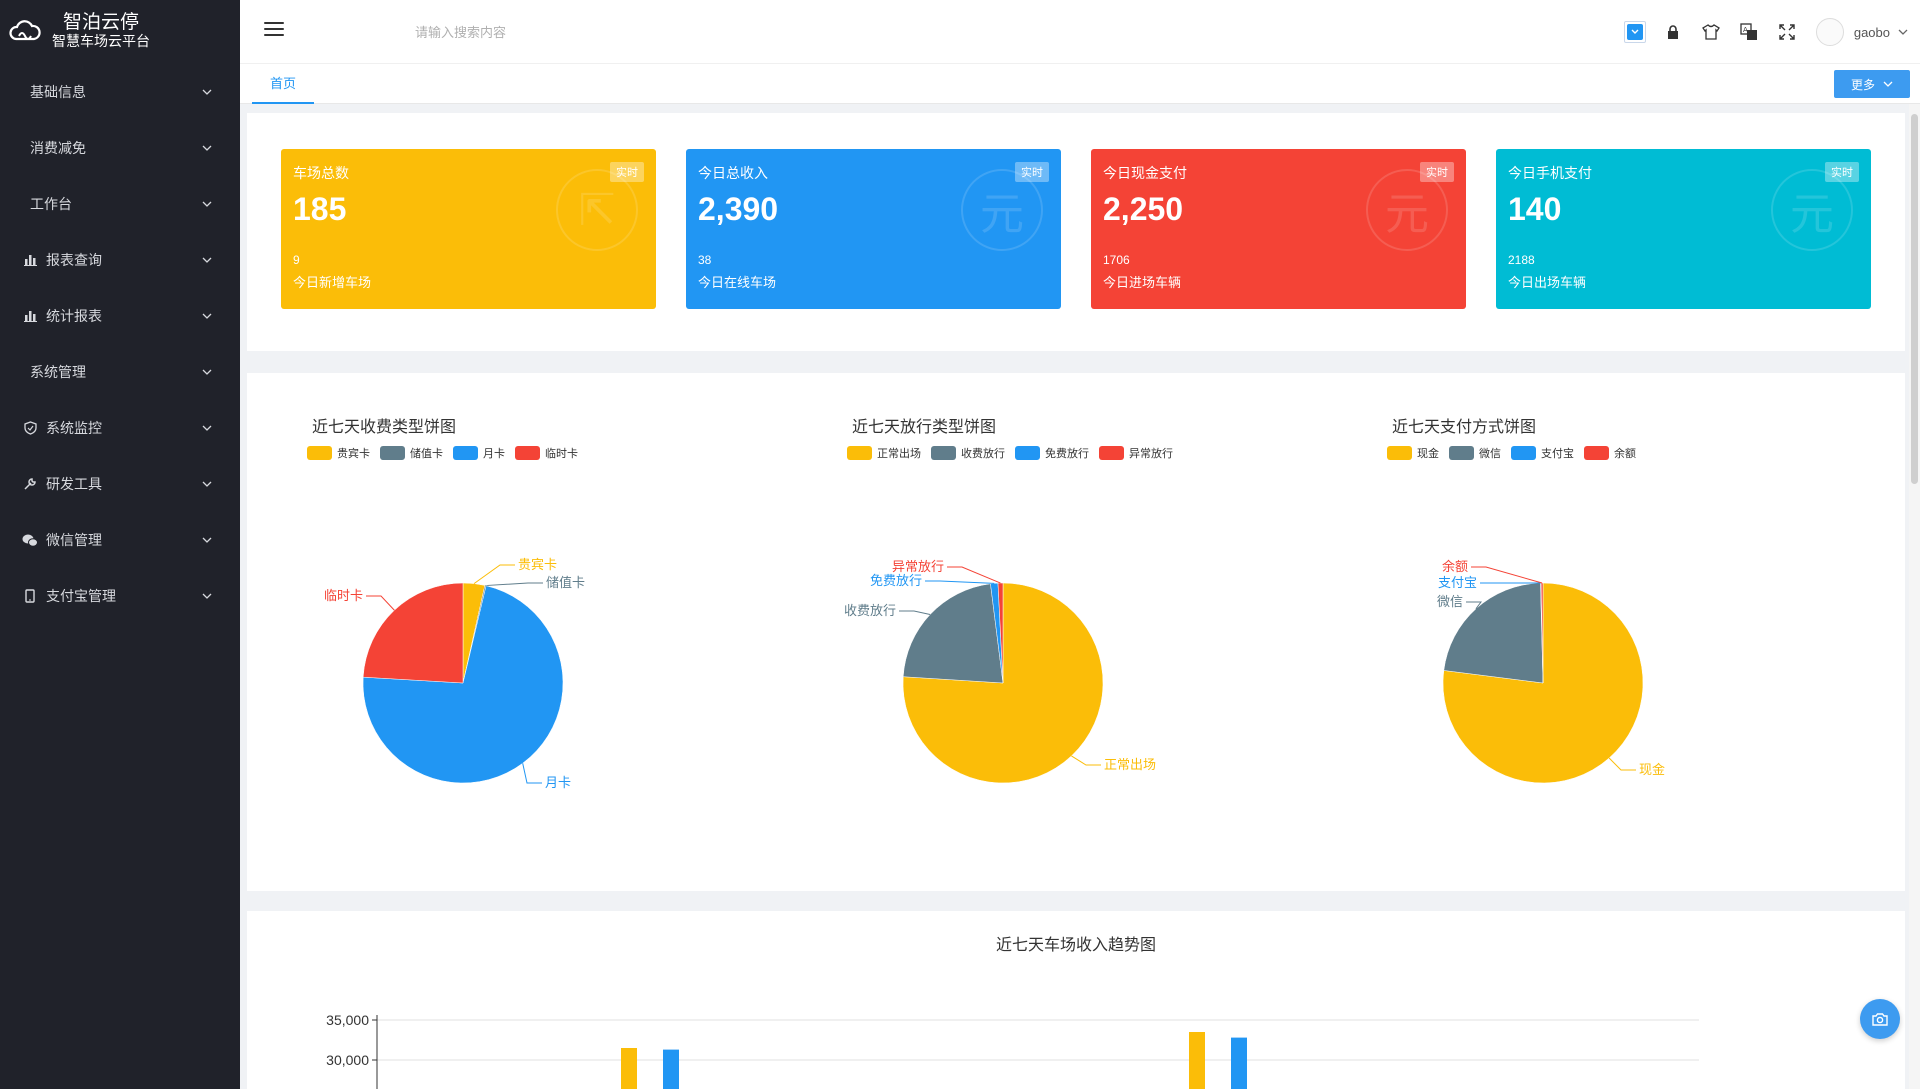  What do you see at coordinates (120, 596) in the screenshot?
I see `sidebar-item-9: 支付宝管理` at bounding box center [120, 596].